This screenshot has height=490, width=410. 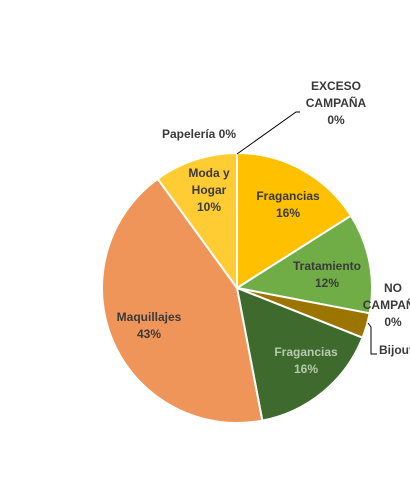 I want to click on data-label: Maquillajes 43%, so click(x=149, y=325).